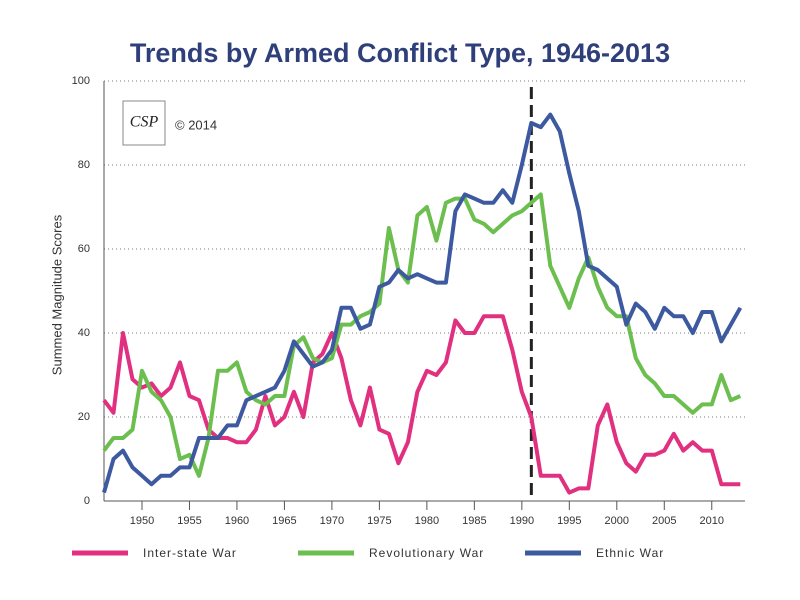 The width and height of the screenshot is (800, 600). Describe the element at coordinates (81, 81) in the screenshot. I see `y-tick-label: 100` at that location.